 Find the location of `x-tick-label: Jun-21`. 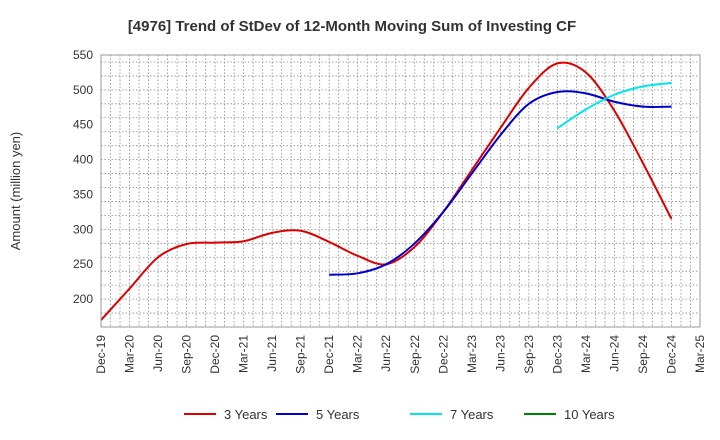

x-tick-label: Jun-21 is located at coordinates (272, 353).